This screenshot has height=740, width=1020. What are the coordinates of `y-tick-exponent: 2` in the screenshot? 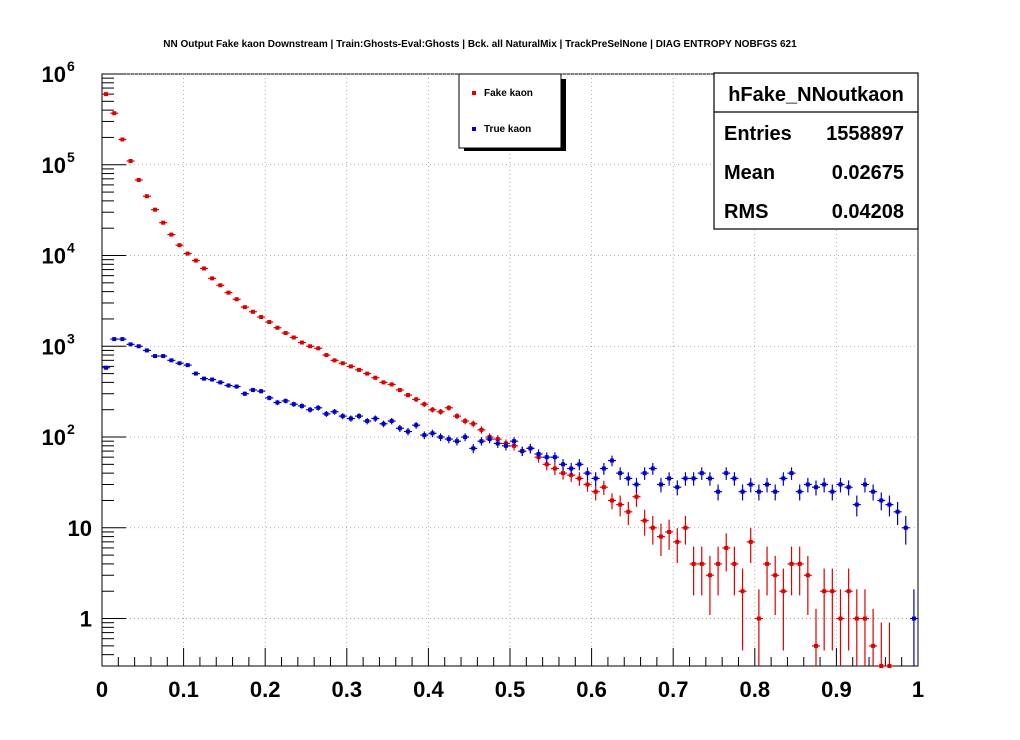 It's located at (71, 429).